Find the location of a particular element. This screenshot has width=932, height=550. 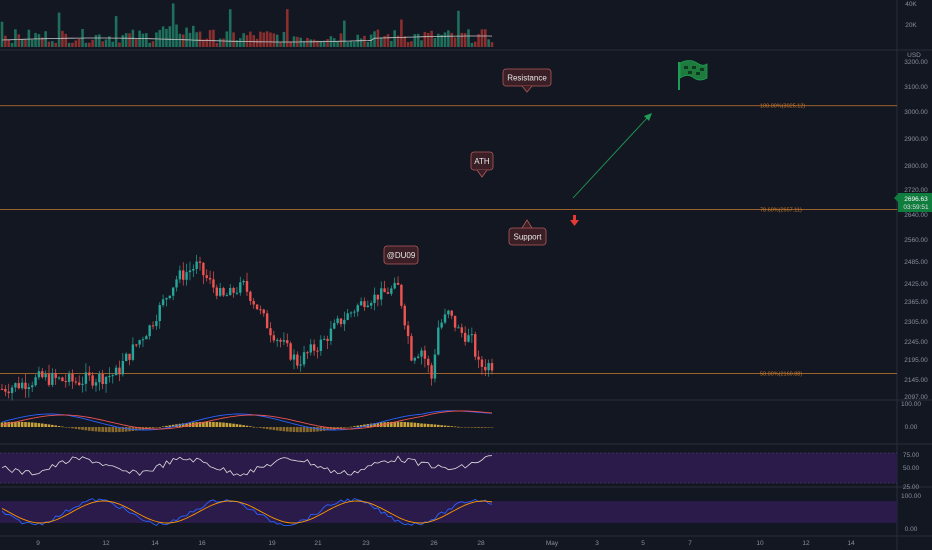

resistance-callout: Resistance is located at coordinates (527, 80).